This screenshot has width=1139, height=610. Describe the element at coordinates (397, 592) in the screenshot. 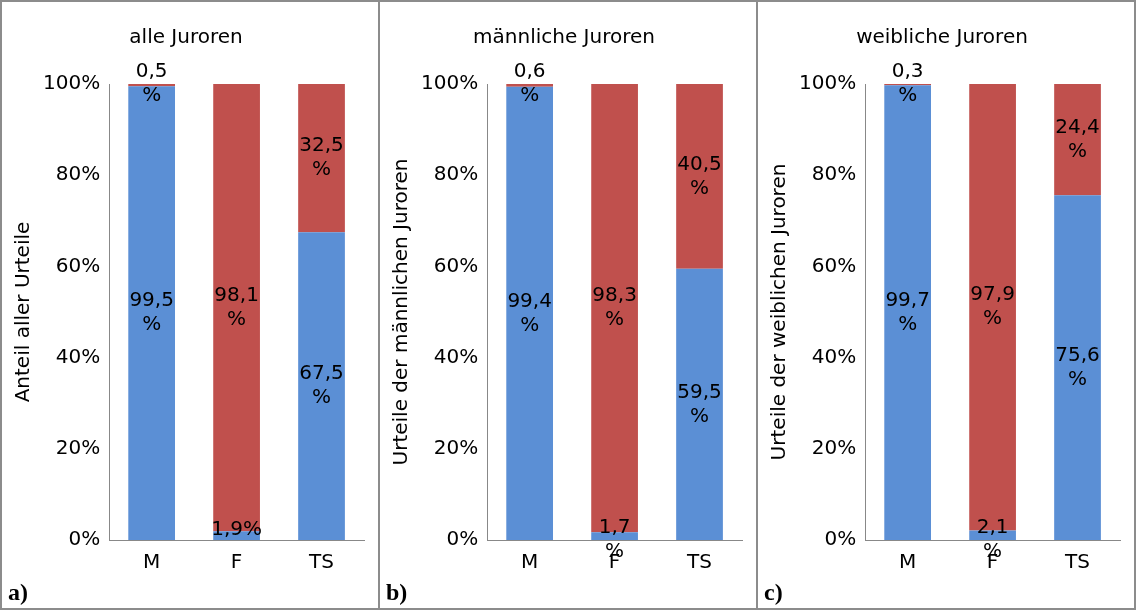

I see `text: b)` at that location.